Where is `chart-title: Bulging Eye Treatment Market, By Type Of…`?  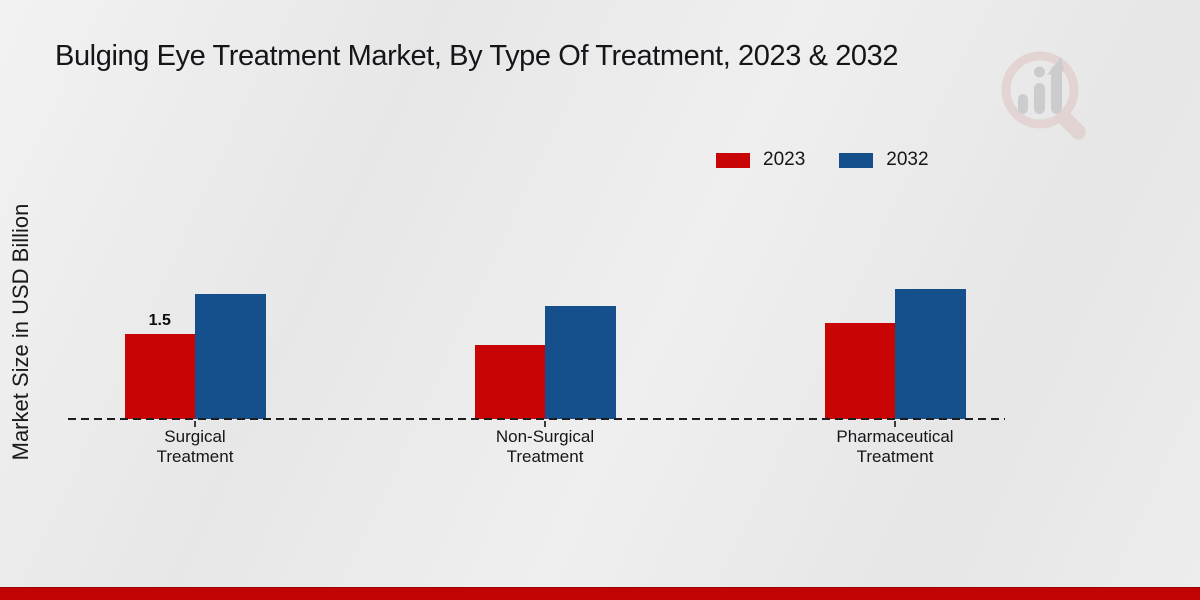
chart-title: Bulging Eye Treatment Market, By Type Of… is located at coordinates (477, 56).